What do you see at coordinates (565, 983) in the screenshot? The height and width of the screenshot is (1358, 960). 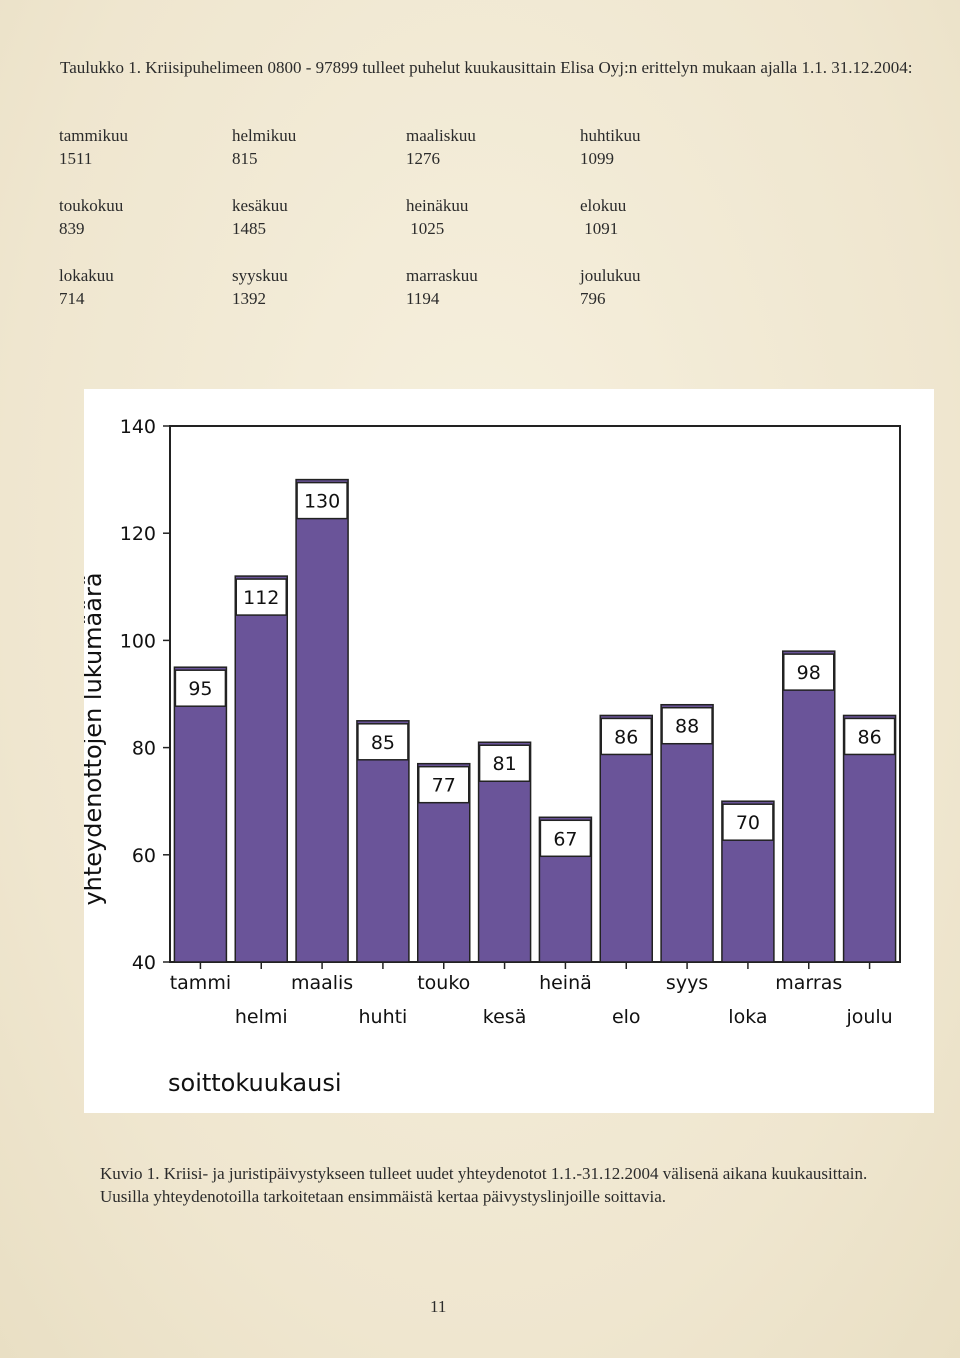 I see `x-tick-label: heinä` at bounding box center [565, 983].